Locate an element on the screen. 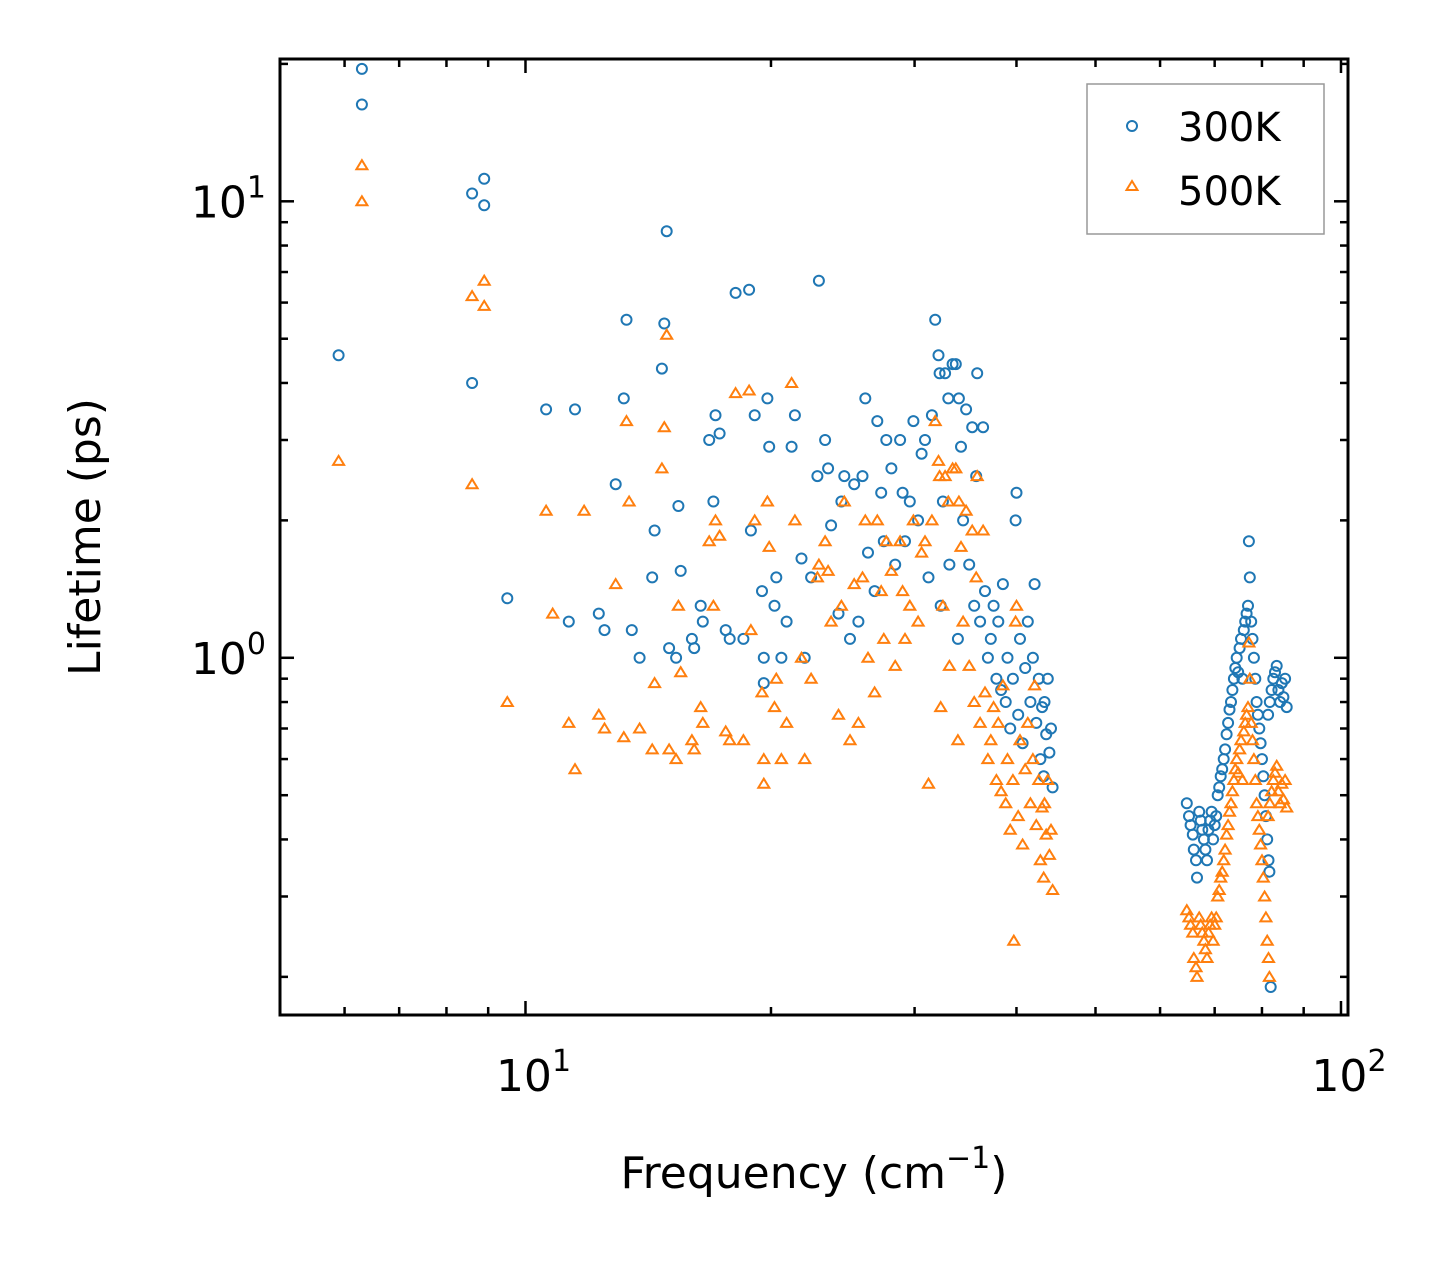 This screenshot has width=1444, height=1265. legend-marker-300k is located at coordinates (1132, 126).